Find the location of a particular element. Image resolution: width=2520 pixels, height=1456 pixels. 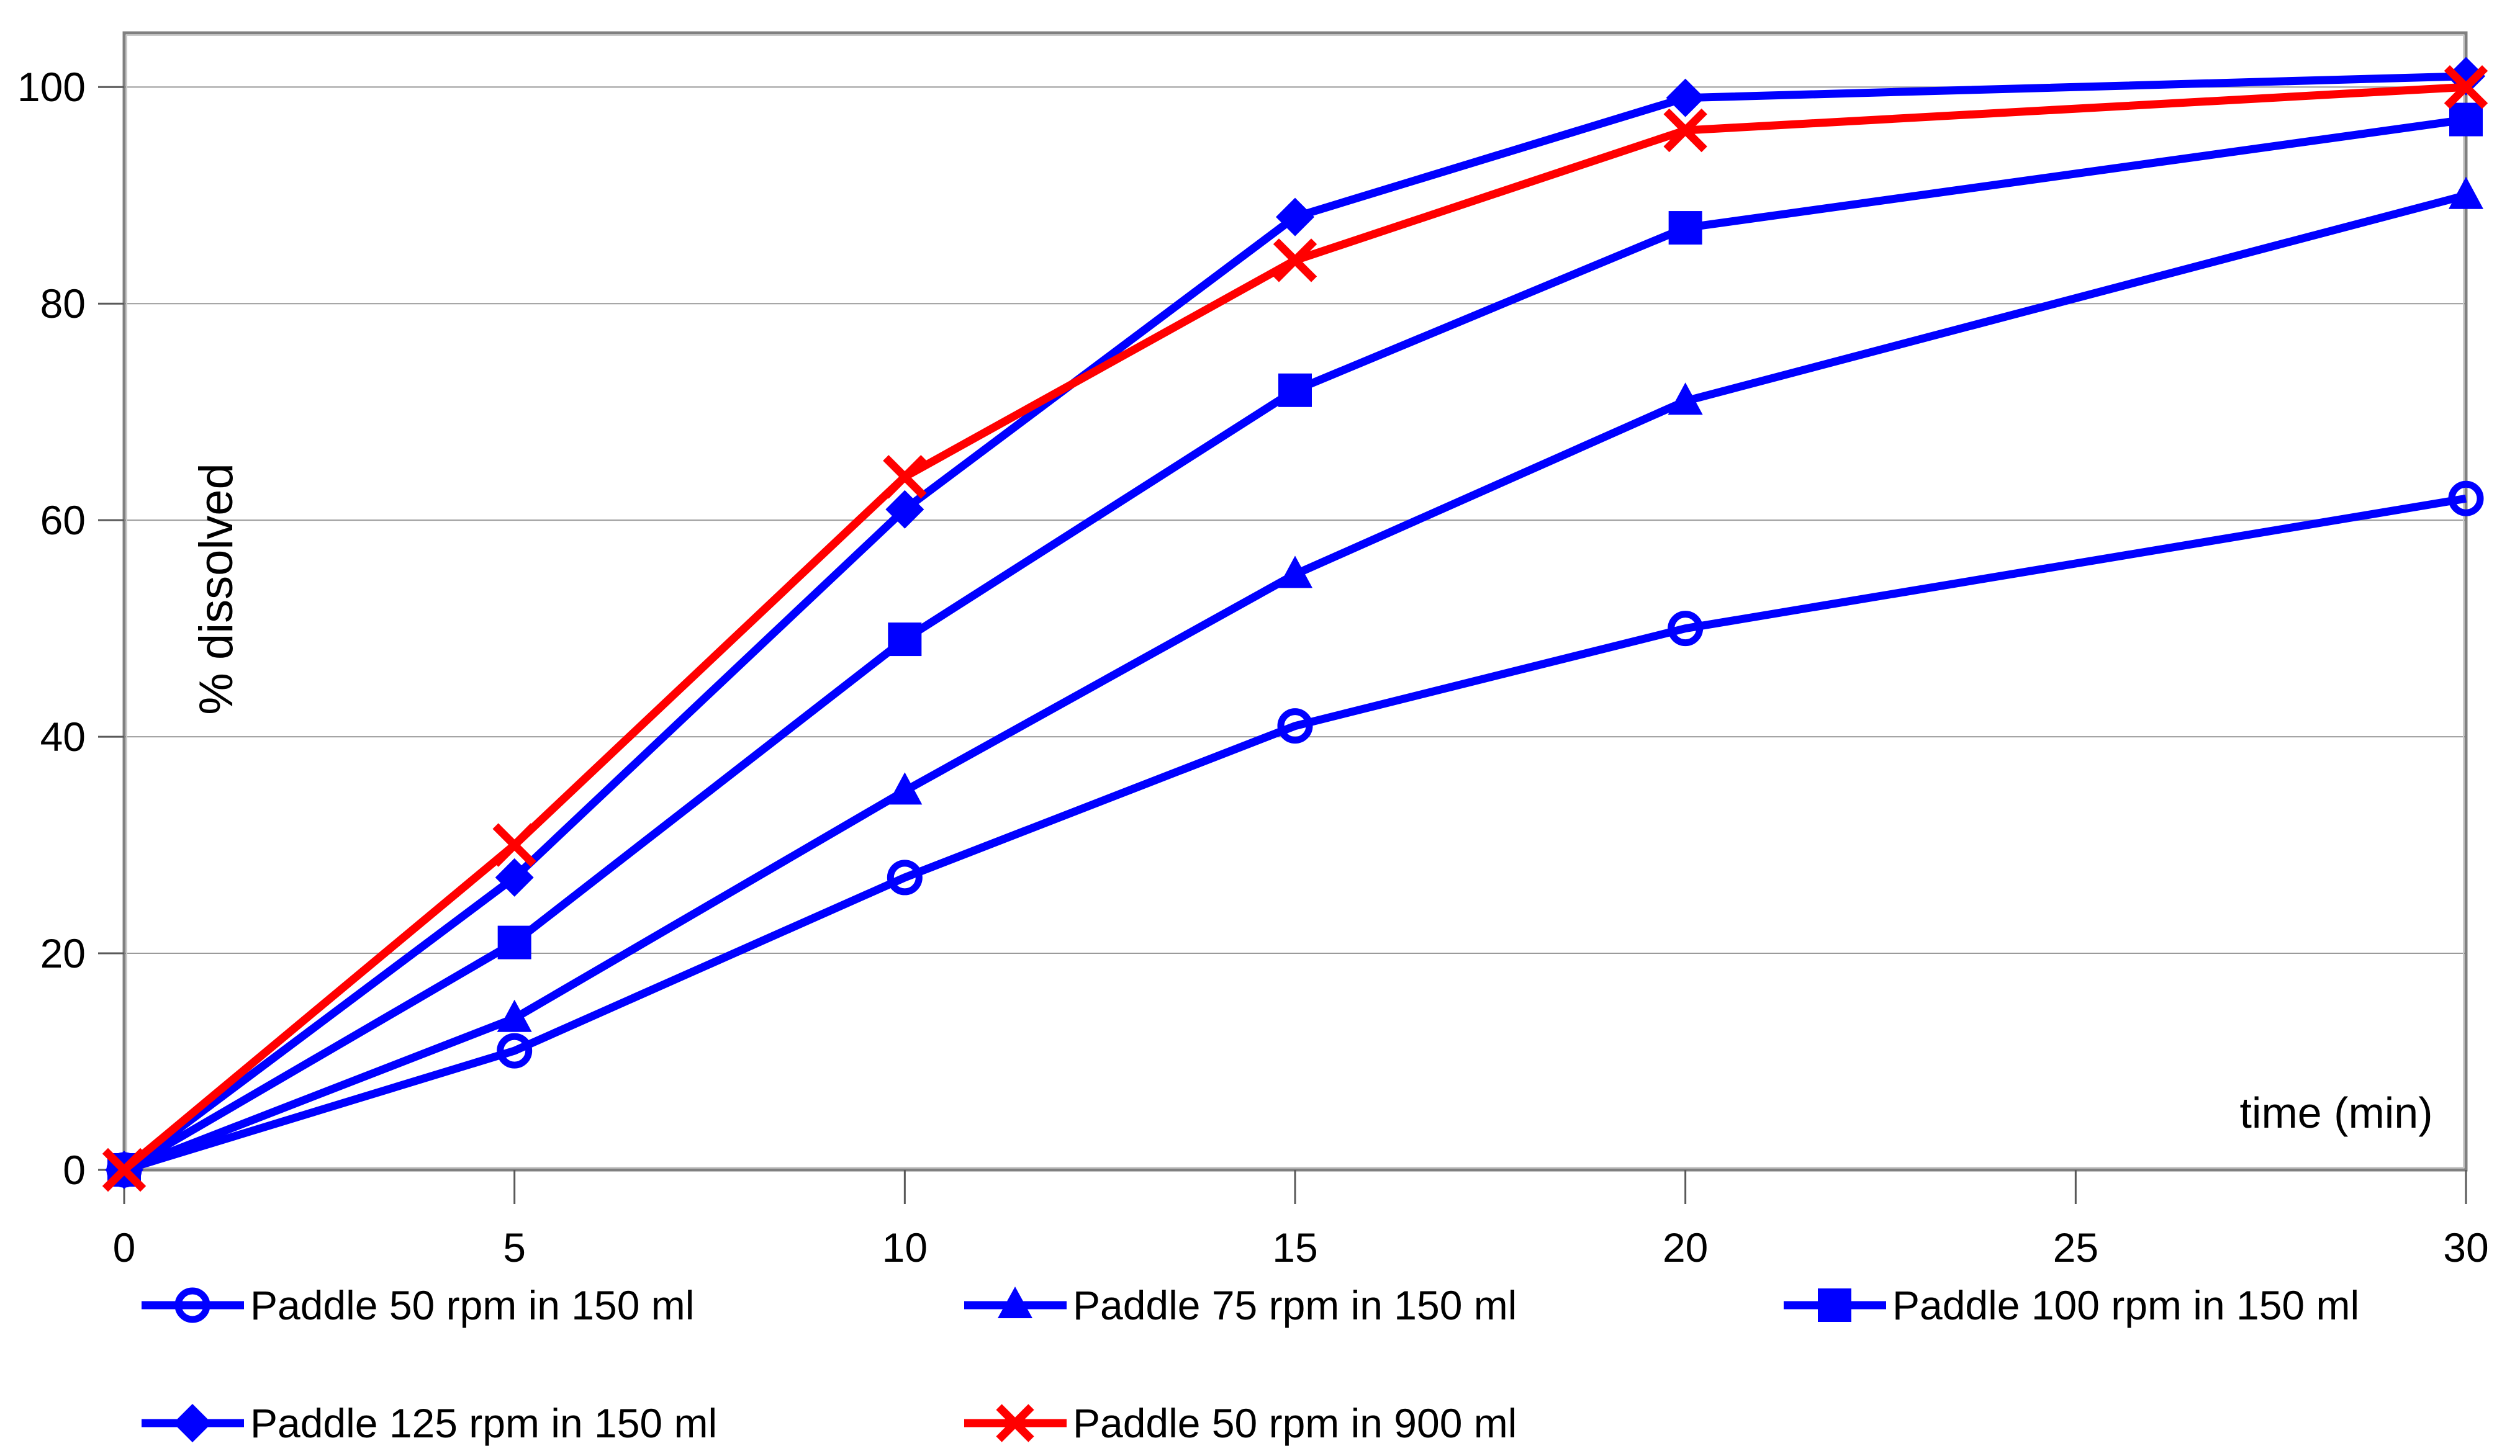

legend-label: Paddle 100 rpm in 150 ml is located at coordinates (2126, 1305).